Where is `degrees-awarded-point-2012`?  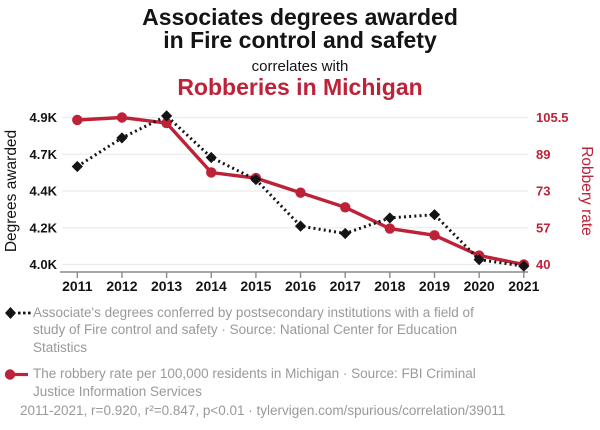 degrees-awarded-point-2012 is located at coordinates (122, 138).